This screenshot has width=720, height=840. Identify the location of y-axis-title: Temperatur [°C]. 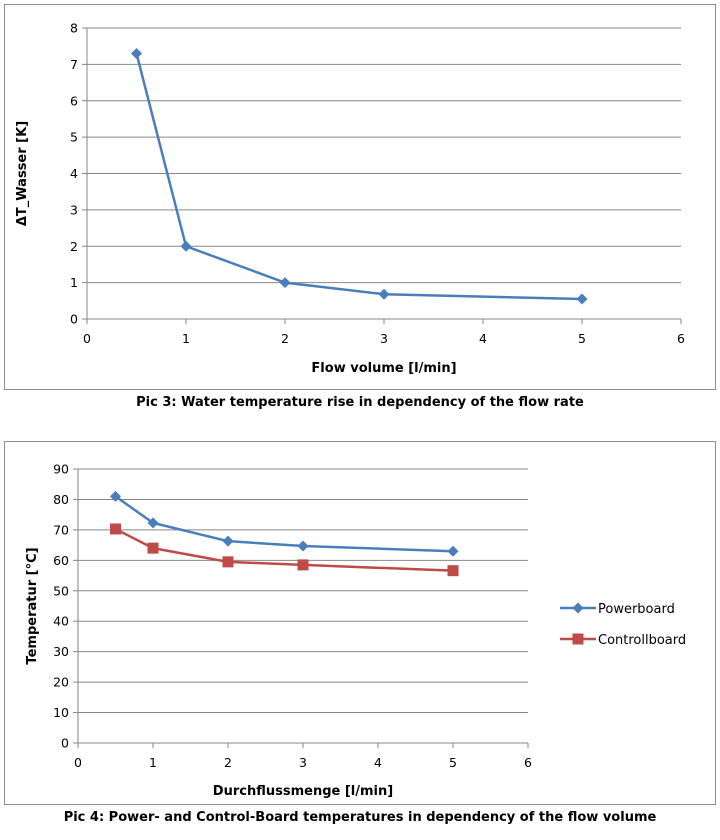
(32, 605).